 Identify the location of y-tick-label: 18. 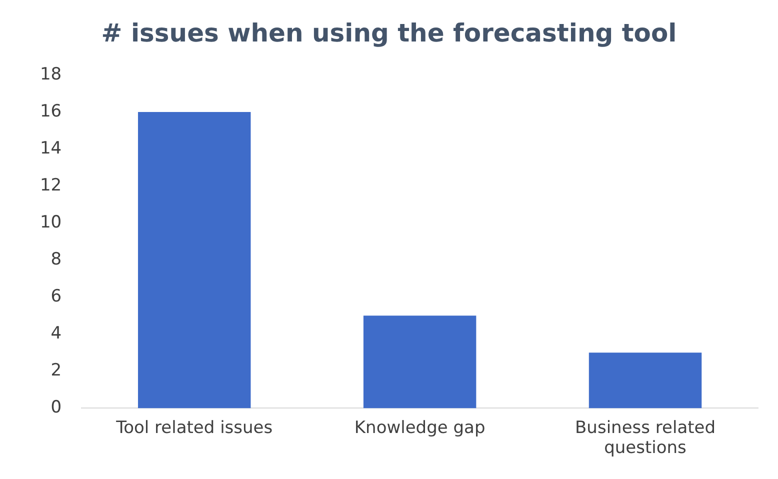
(51, 74).